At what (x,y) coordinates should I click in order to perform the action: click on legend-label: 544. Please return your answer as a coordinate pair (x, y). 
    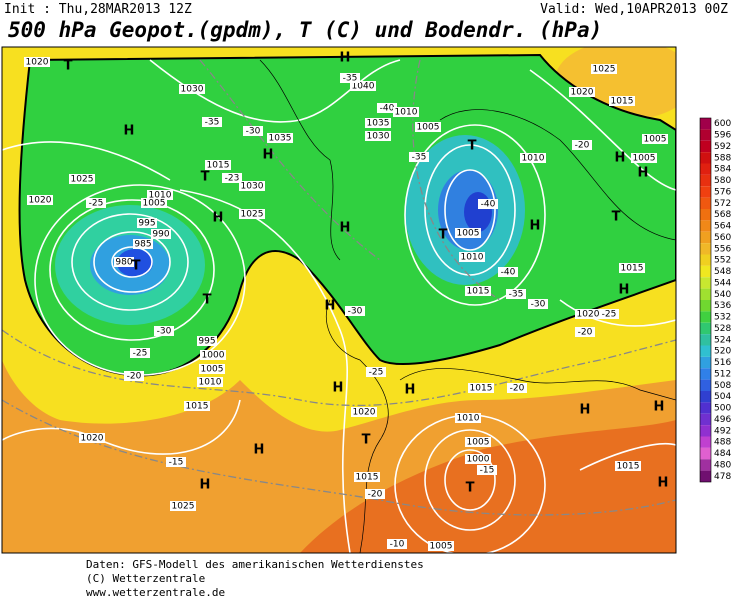
    Looking at the image, I should click on (722, 283).